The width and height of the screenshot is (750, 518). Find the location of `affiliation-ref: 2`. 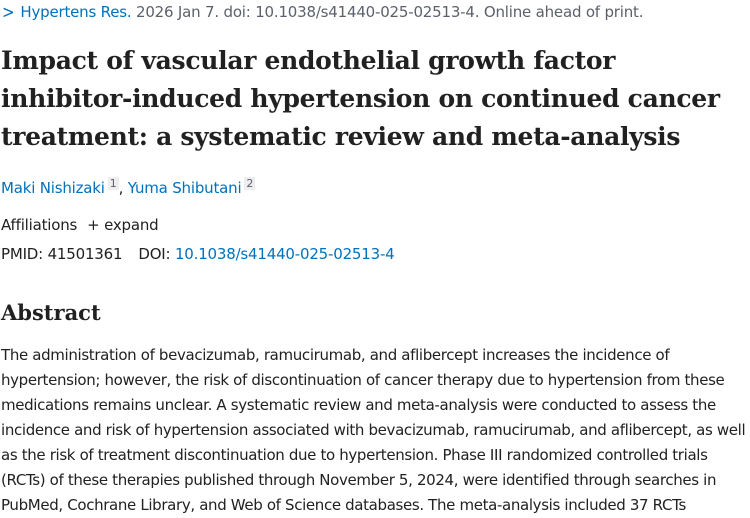

affiliation-ref: 2 is located at coordinates (250, 183).